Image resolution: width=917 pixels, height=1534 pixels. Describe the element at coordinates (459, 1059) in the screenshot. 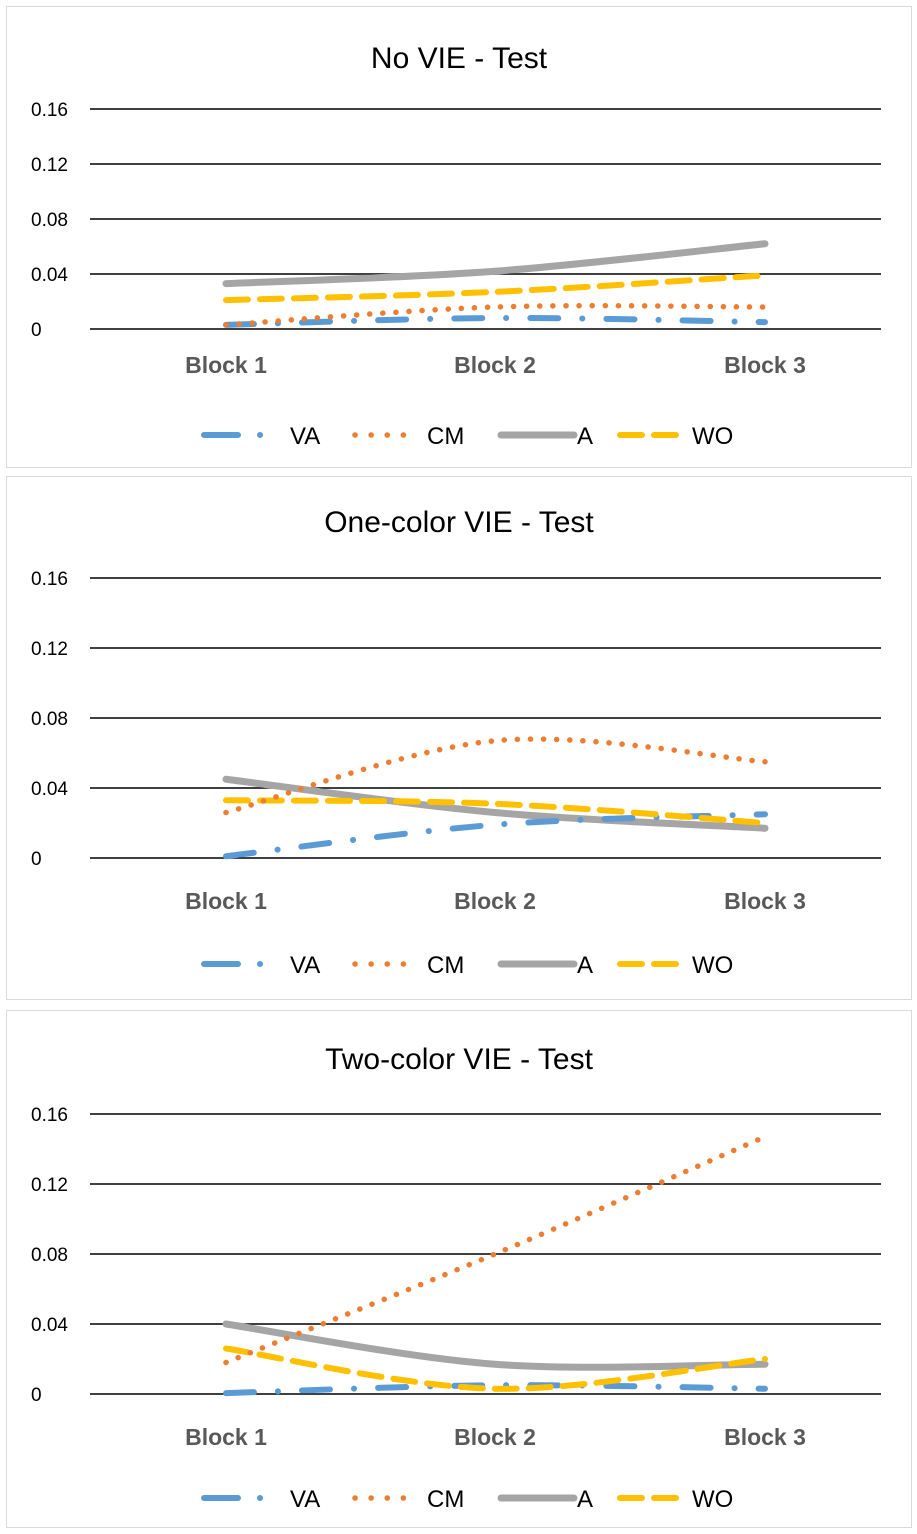

I see `chart-title: Two-color VIE - Test` at that location.